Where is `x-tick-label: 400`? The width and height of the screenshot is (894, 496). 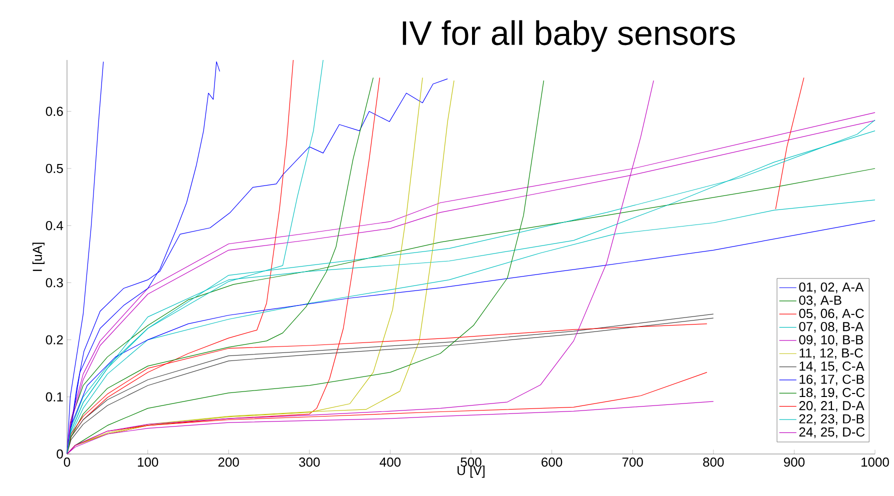
x-tick-label: 400 is located at coordinates (390, 462).